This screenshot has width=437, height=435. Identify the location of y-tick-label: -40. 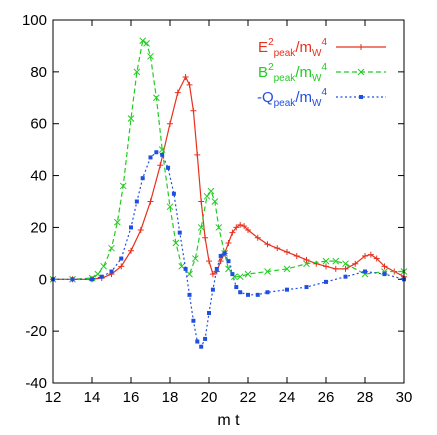
(36, 383).